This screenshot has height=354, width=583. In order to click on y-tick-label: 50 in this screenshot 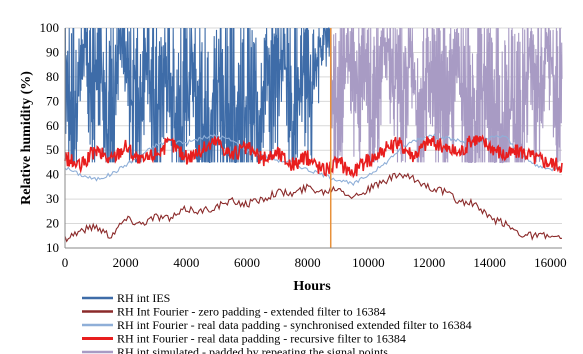, I will do `click(52, 149)`.